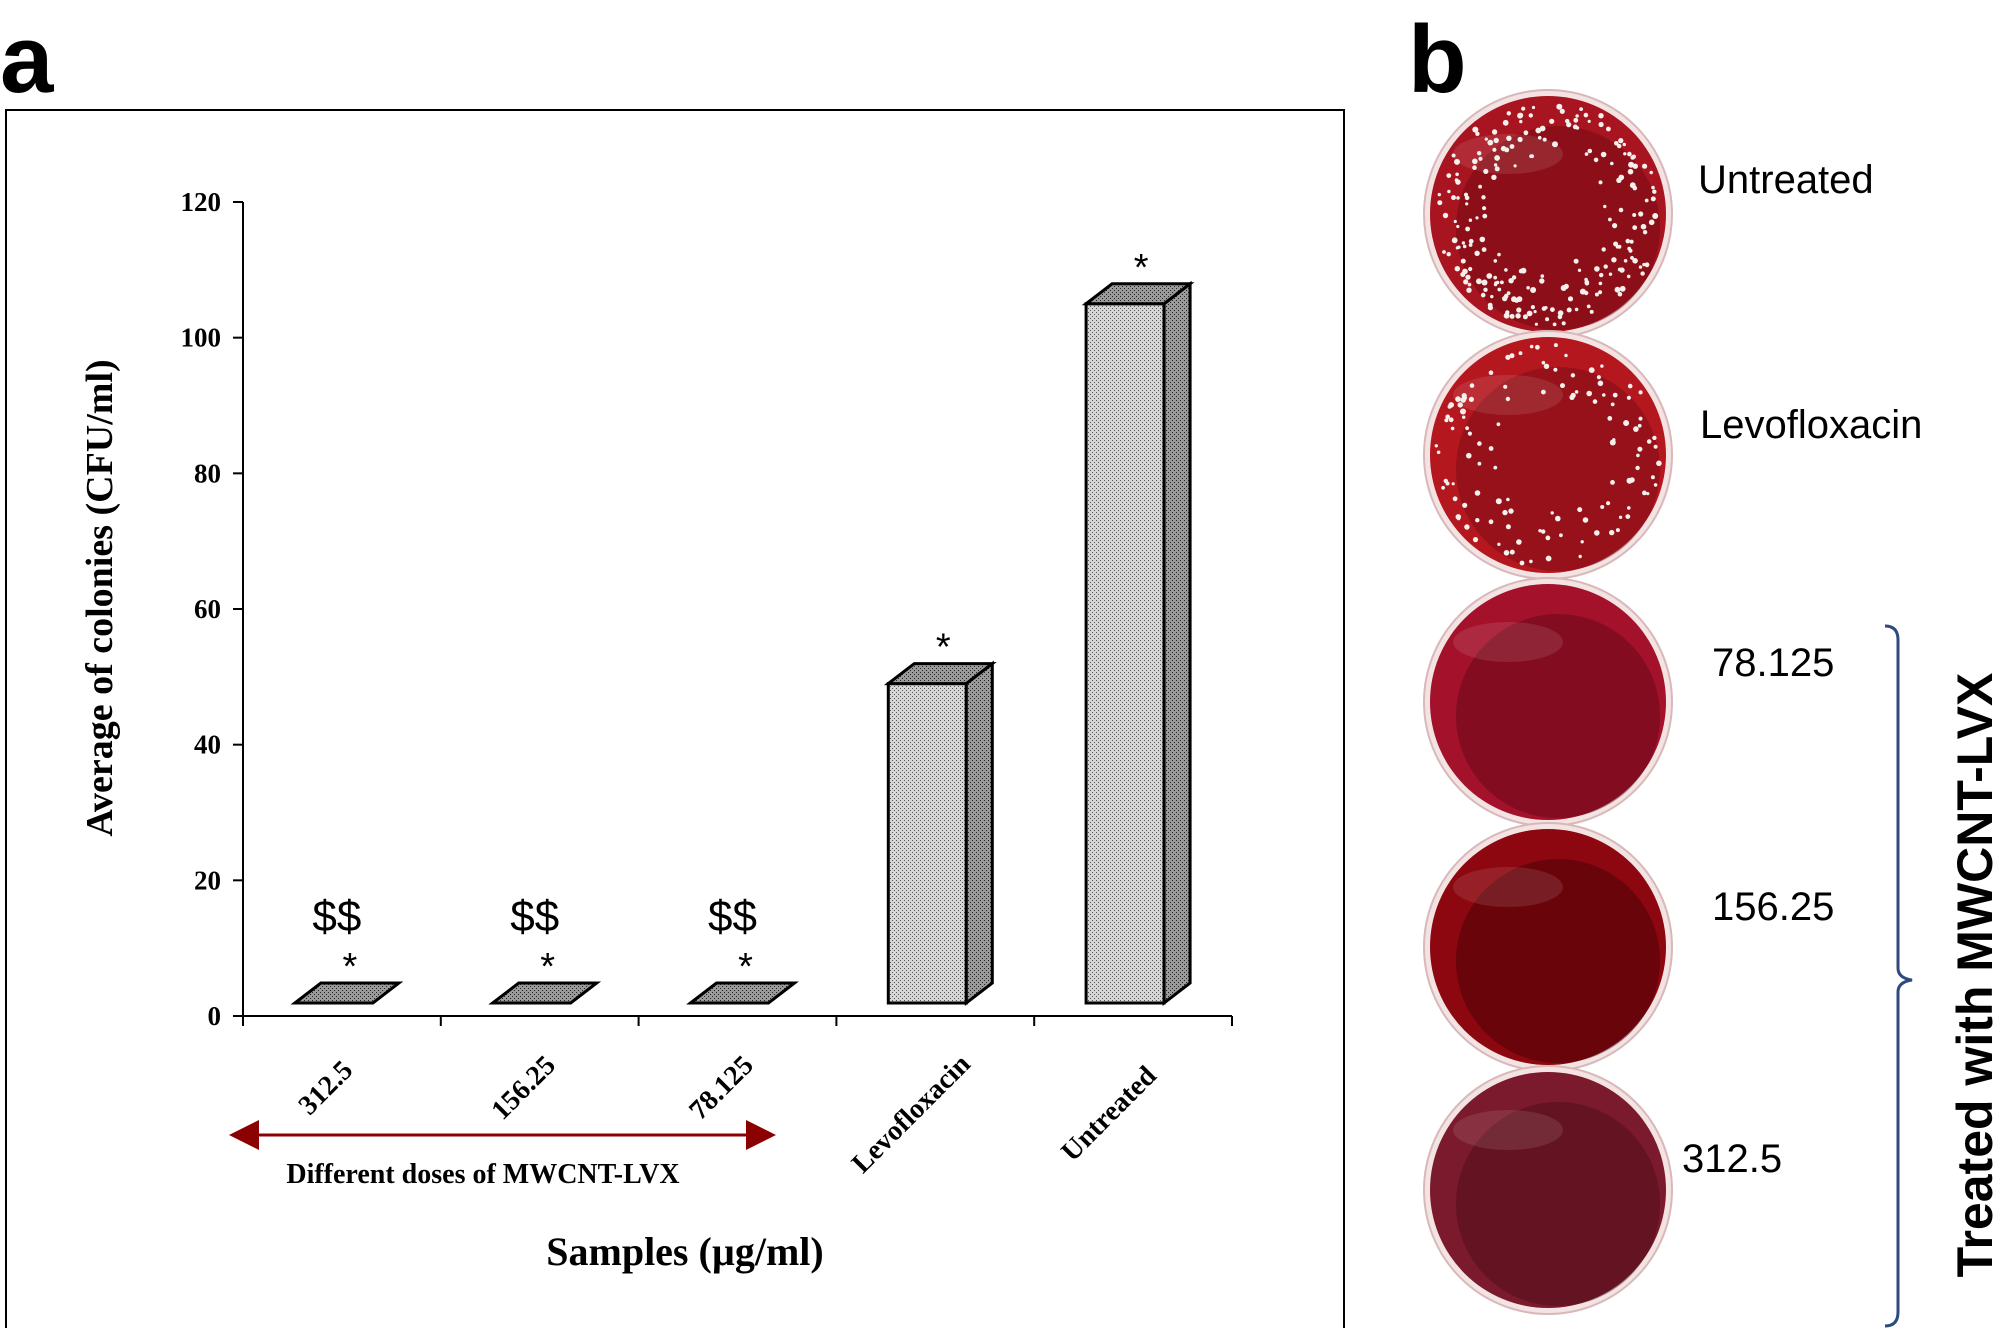  What do you see at coordinates (1548, 702) in the screenshot?
I see `plate-agar` at bounding box center [1548, 702].